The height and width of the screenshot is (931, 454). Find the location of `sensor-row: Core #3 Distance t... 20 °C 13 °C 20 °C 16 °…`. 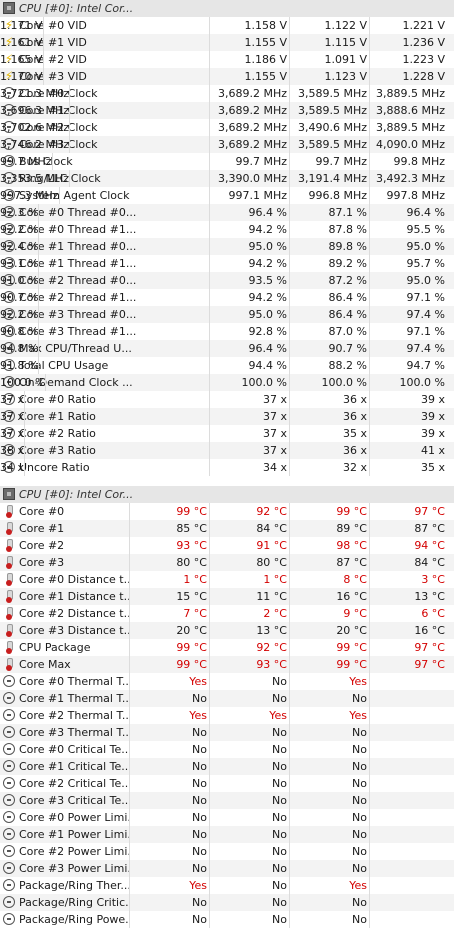

sensor-row: Core #3 Distance t... 20 °C 13 °C 20 °C 16 °… is located at coordinates (227, 630).